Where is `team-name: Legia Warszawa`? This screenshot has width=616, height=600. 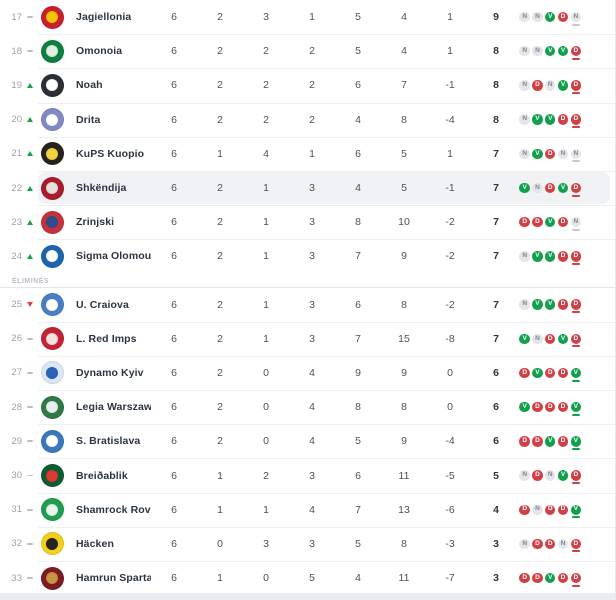
team-name: Legia Warszawa is located at coordinates (113, 407).